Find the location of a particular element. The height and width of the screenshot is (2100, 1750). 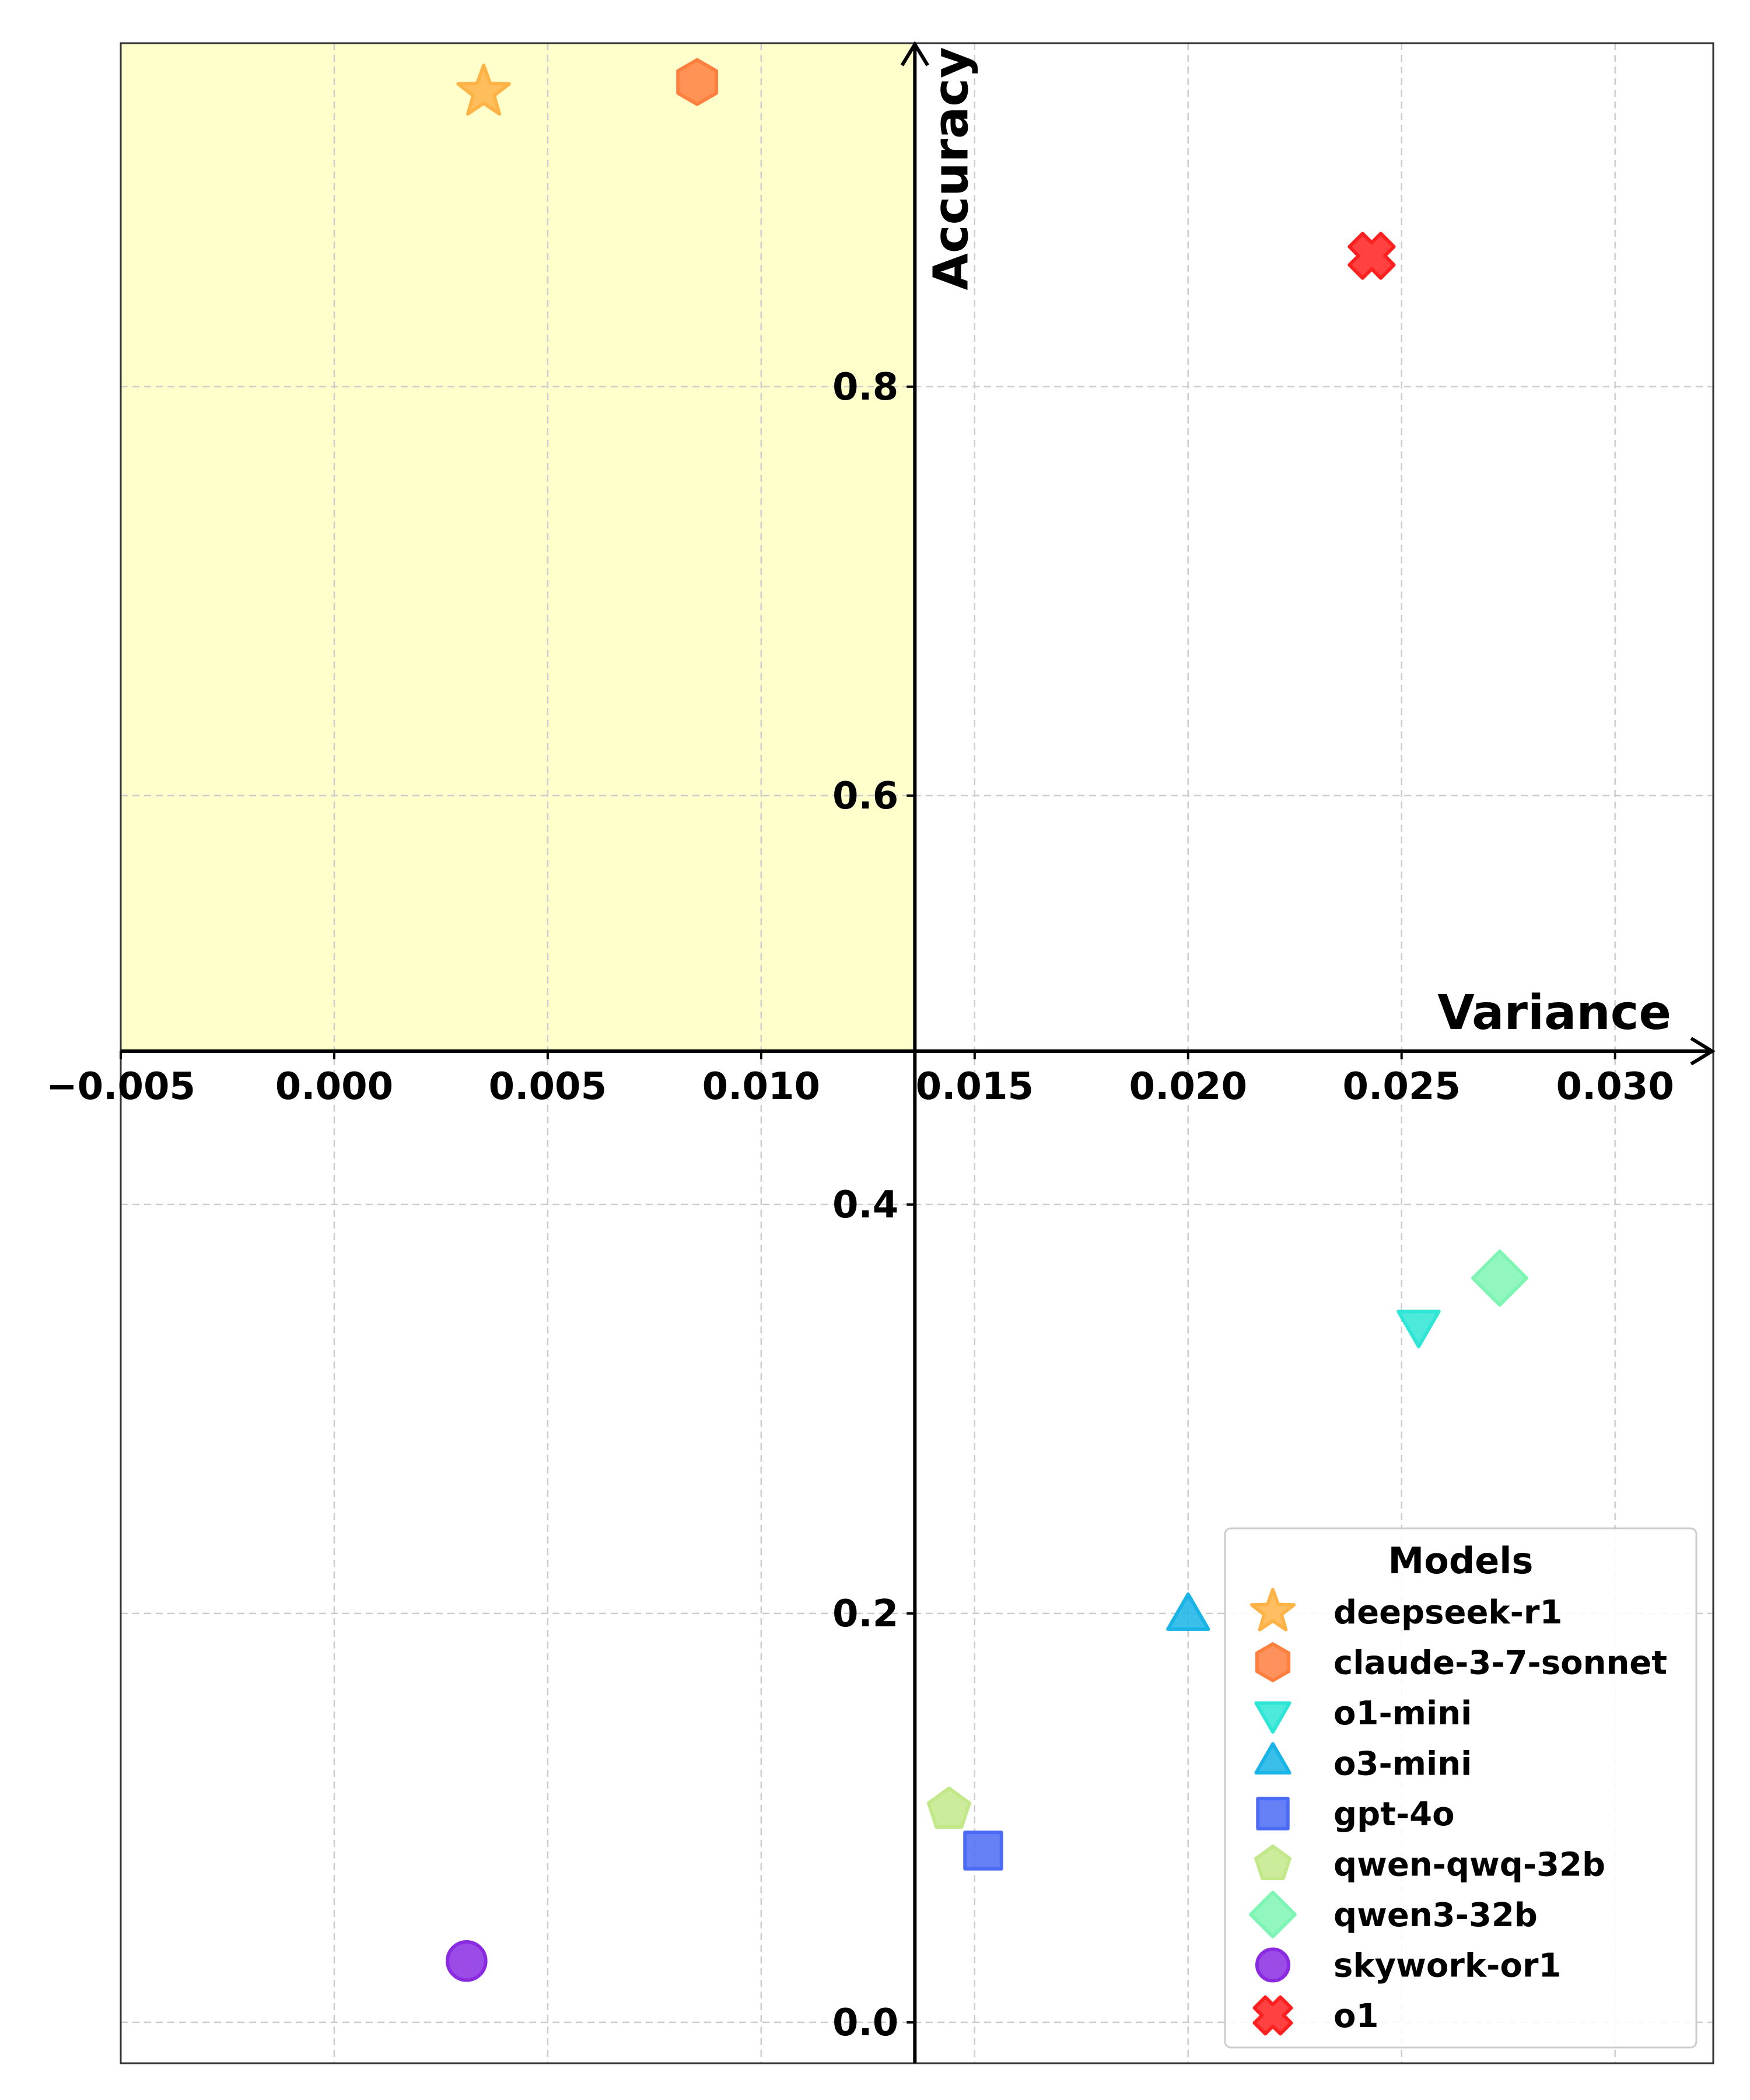

legend-title: Models is located at coordinates (1461, 1560).